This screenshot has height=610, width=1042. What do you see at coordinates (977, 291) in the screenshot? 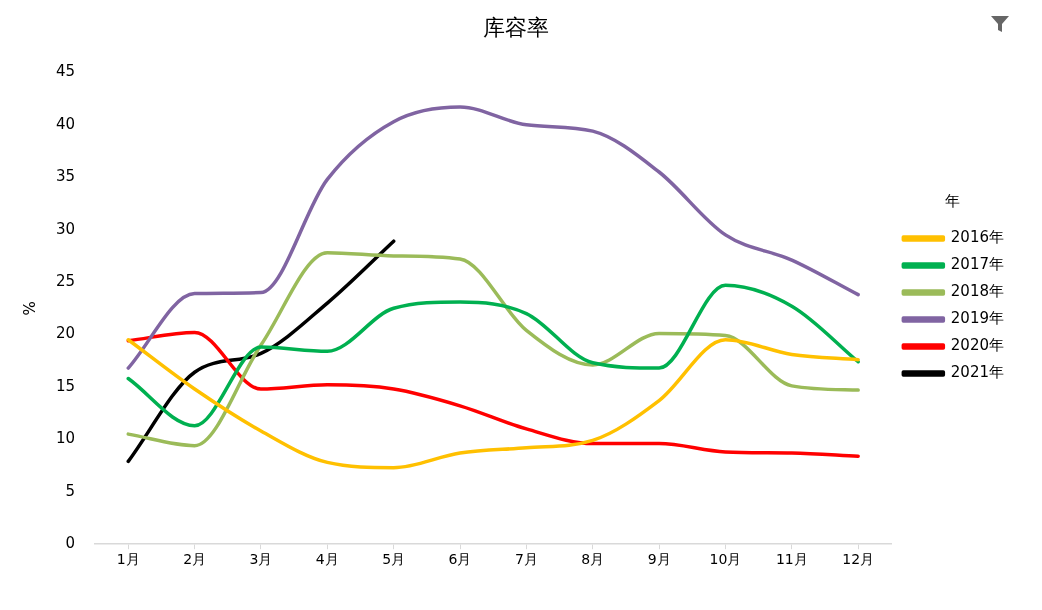
I see `legend-label: 2018年` at bounding box center [977, 291].